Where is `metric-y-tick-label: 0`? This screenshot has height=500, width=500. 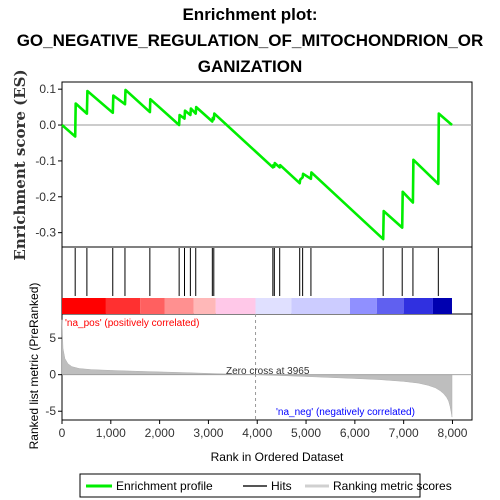
metric-y-tick-label: 0 is located at coordinates (52, 375).